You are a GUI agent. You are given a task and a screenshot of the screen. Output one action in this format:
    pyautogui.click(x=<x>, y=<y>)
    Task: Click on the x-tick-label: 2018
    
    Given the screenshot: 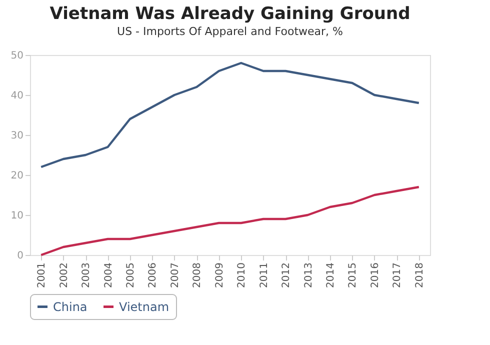 What is the action you would take?
    pyautogui.click(x=420, y=275)
    